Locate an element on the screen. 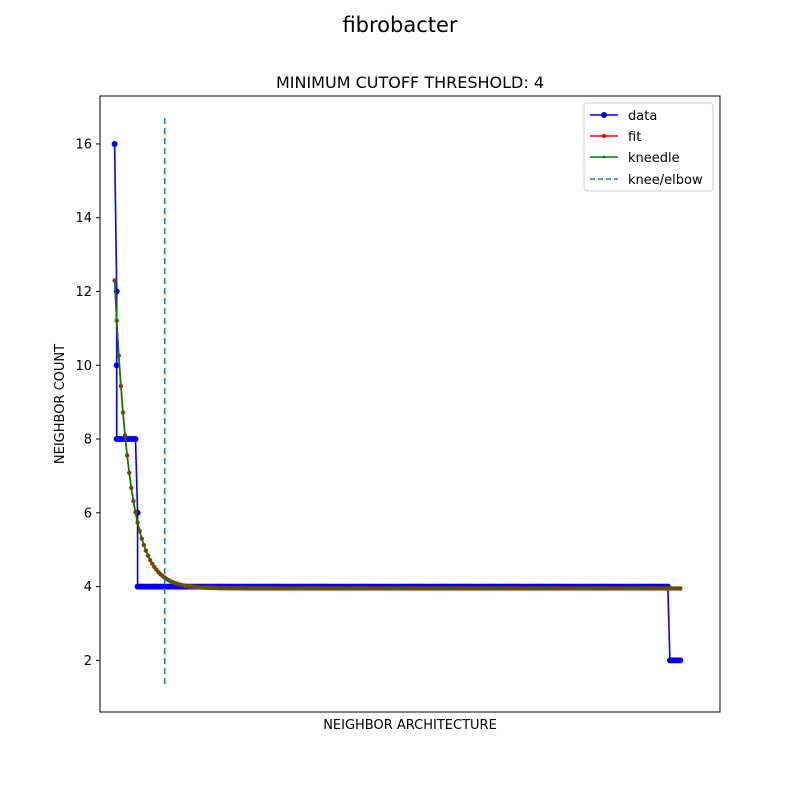 This screenshot has height=800, width=800. y-tick-label: 14 is located at coordinates (83, 218).